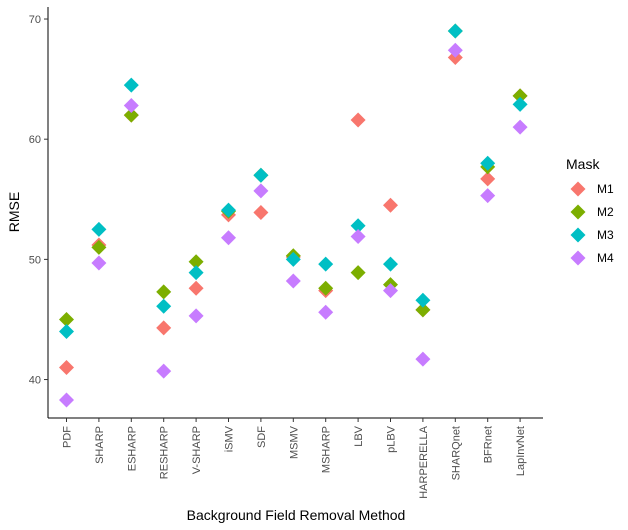 Image resolution: width=628 pixels, height=530 pixels. What do you see at coordinates (392, 439) in the screenshot?
I see `x-tick-label: pLBV` at bounding box center [392, 439].